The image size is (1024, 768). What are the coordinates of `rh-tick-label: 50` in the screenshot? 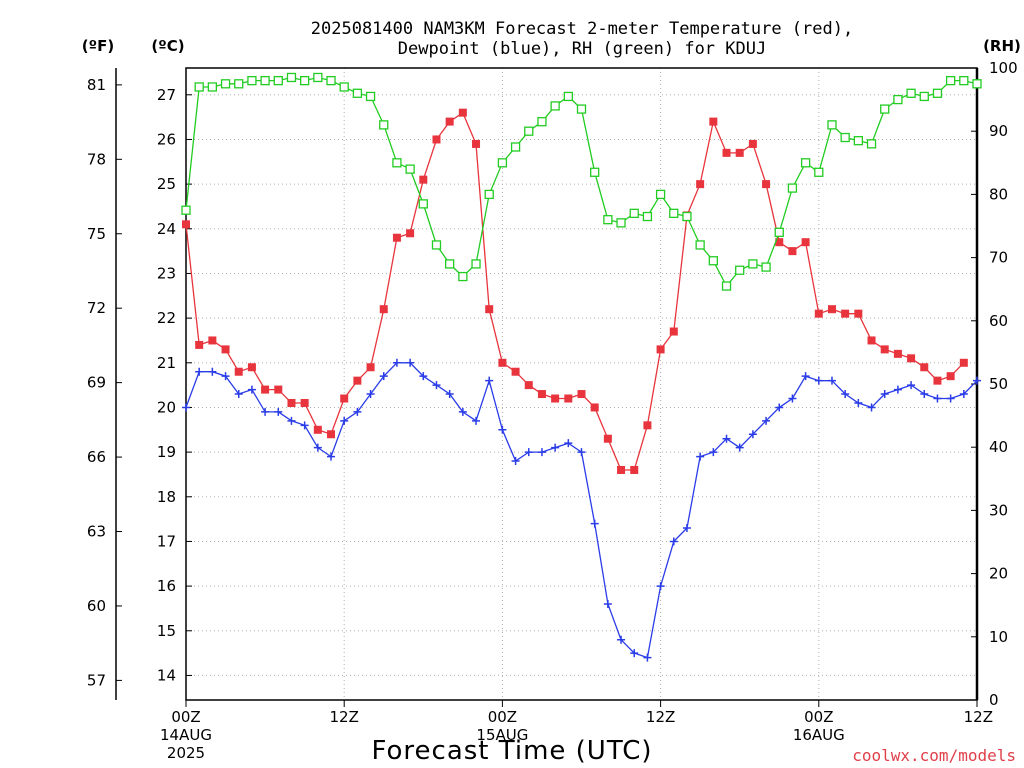 It's located at (998, 384).